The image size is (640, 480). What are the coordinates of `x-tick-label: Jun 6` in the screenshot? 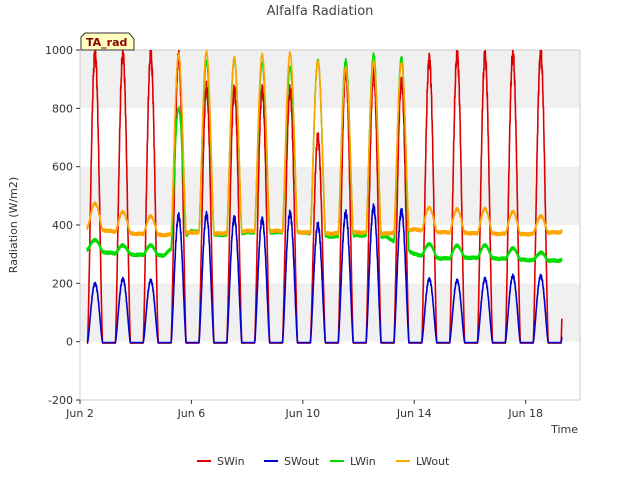 It's located at (191, 413).